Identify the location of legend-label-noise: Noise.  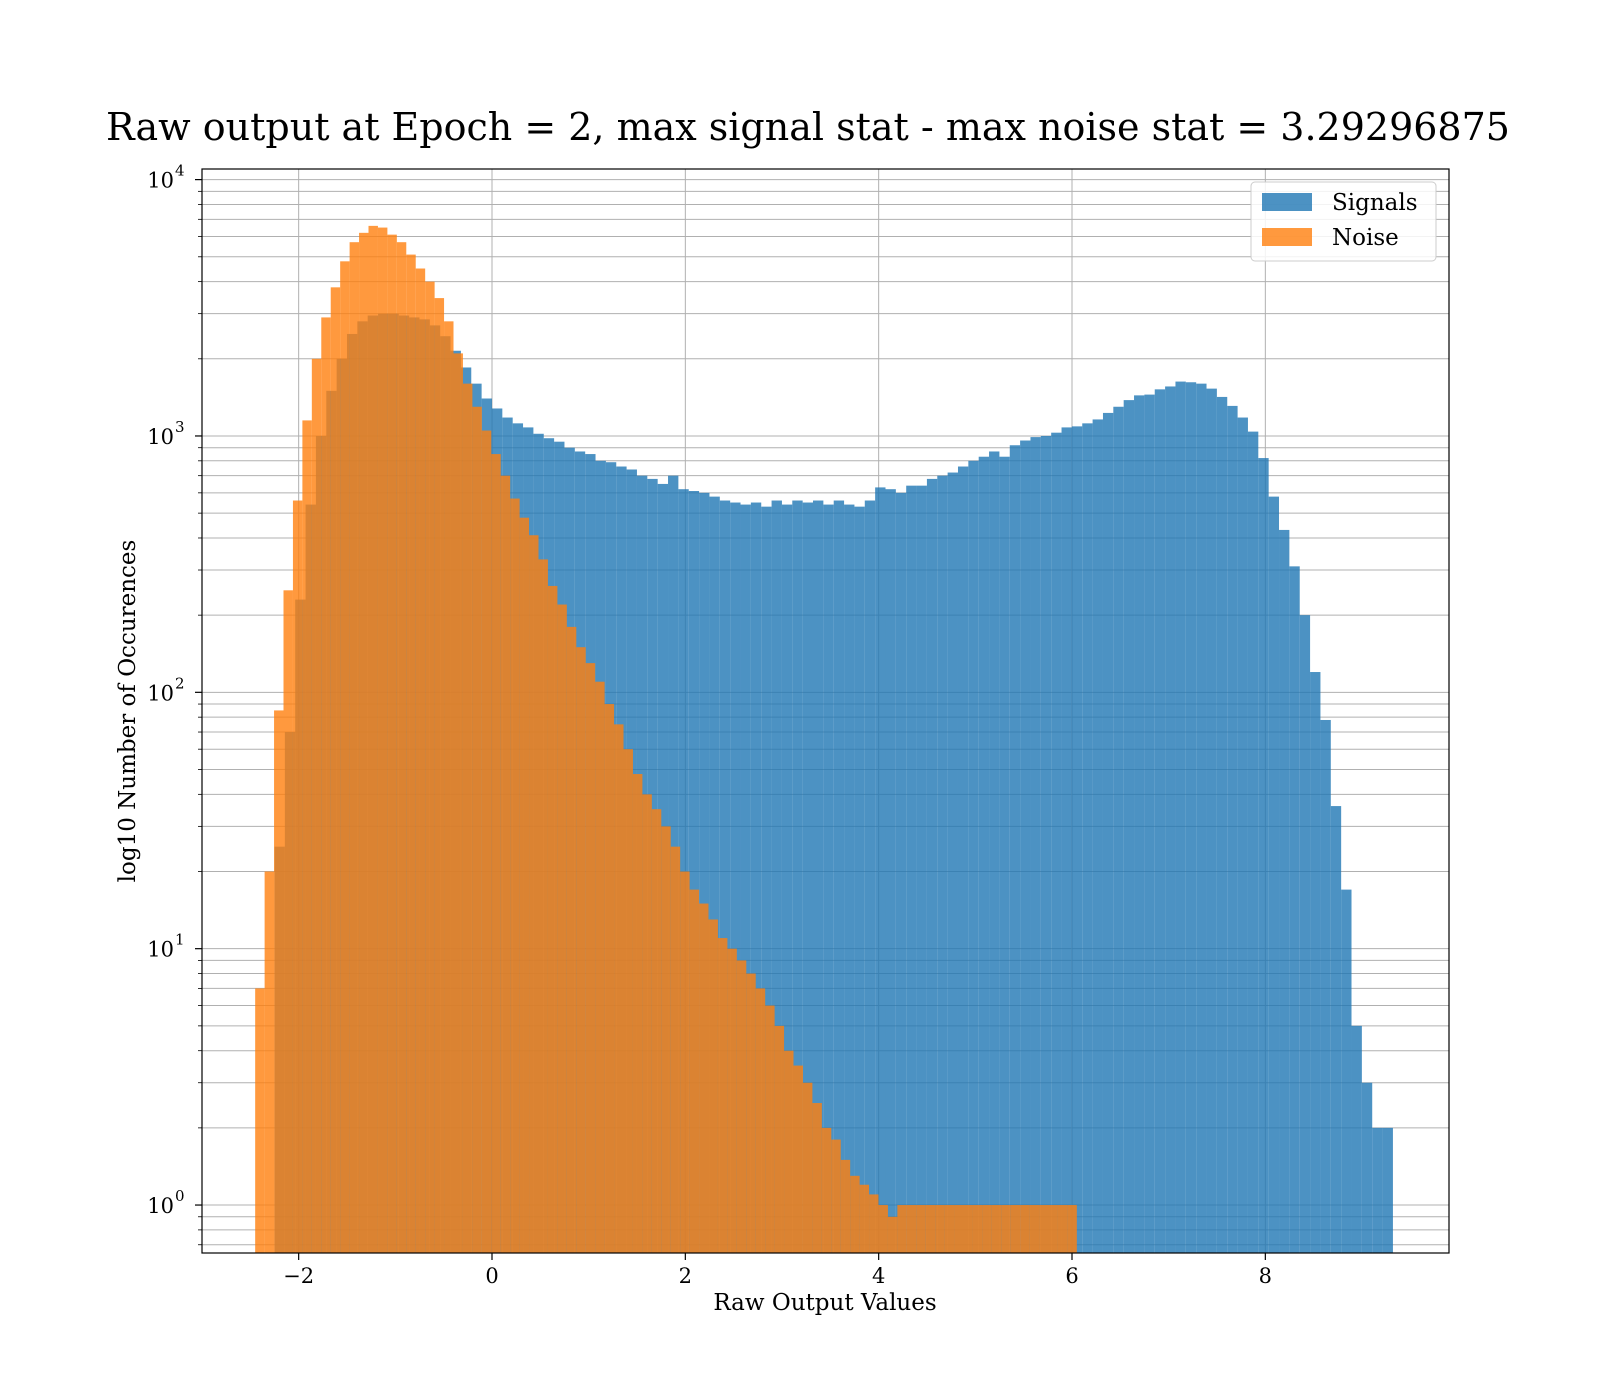
(1365, 238).